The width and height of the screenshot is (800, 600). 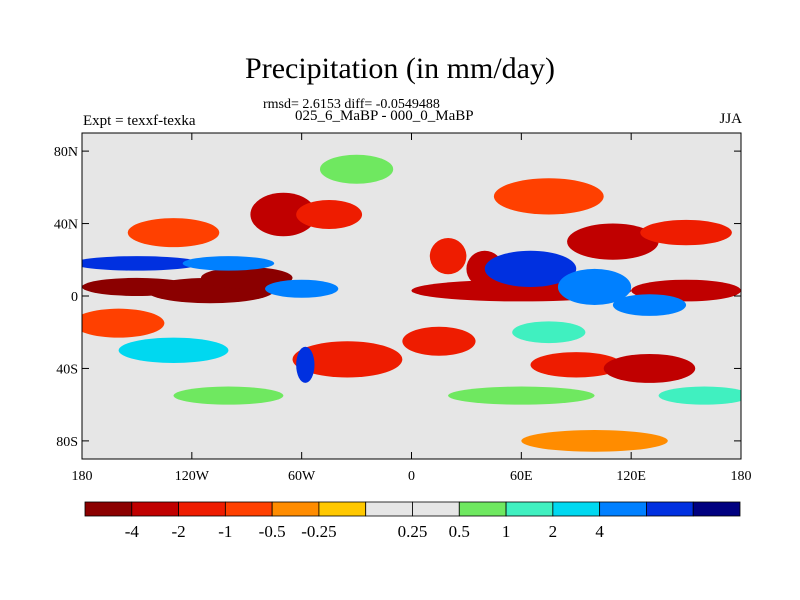 I want to click on lat-tick-label: 80N, so click(x=66, y=152).